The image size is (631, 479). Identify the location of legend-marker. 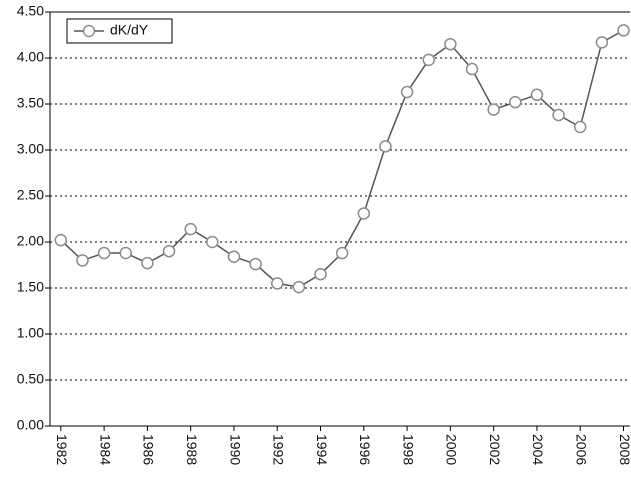
(89, 31).